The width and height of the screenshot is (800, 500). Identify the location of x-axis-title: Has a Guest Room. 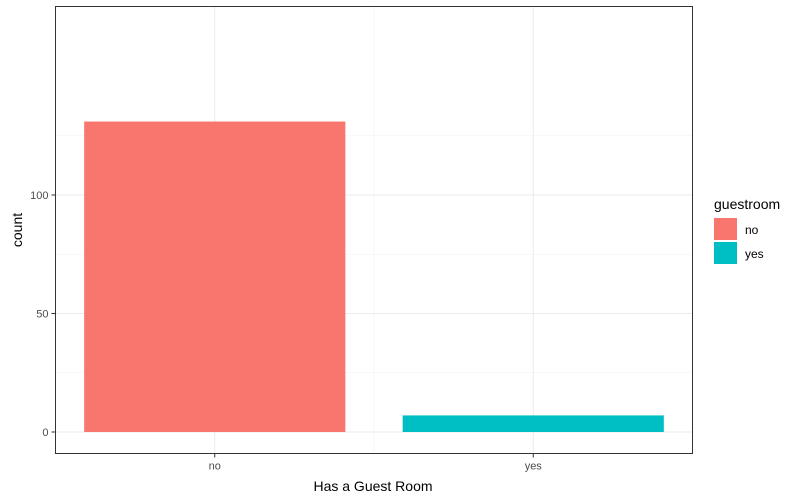
(372, 486).